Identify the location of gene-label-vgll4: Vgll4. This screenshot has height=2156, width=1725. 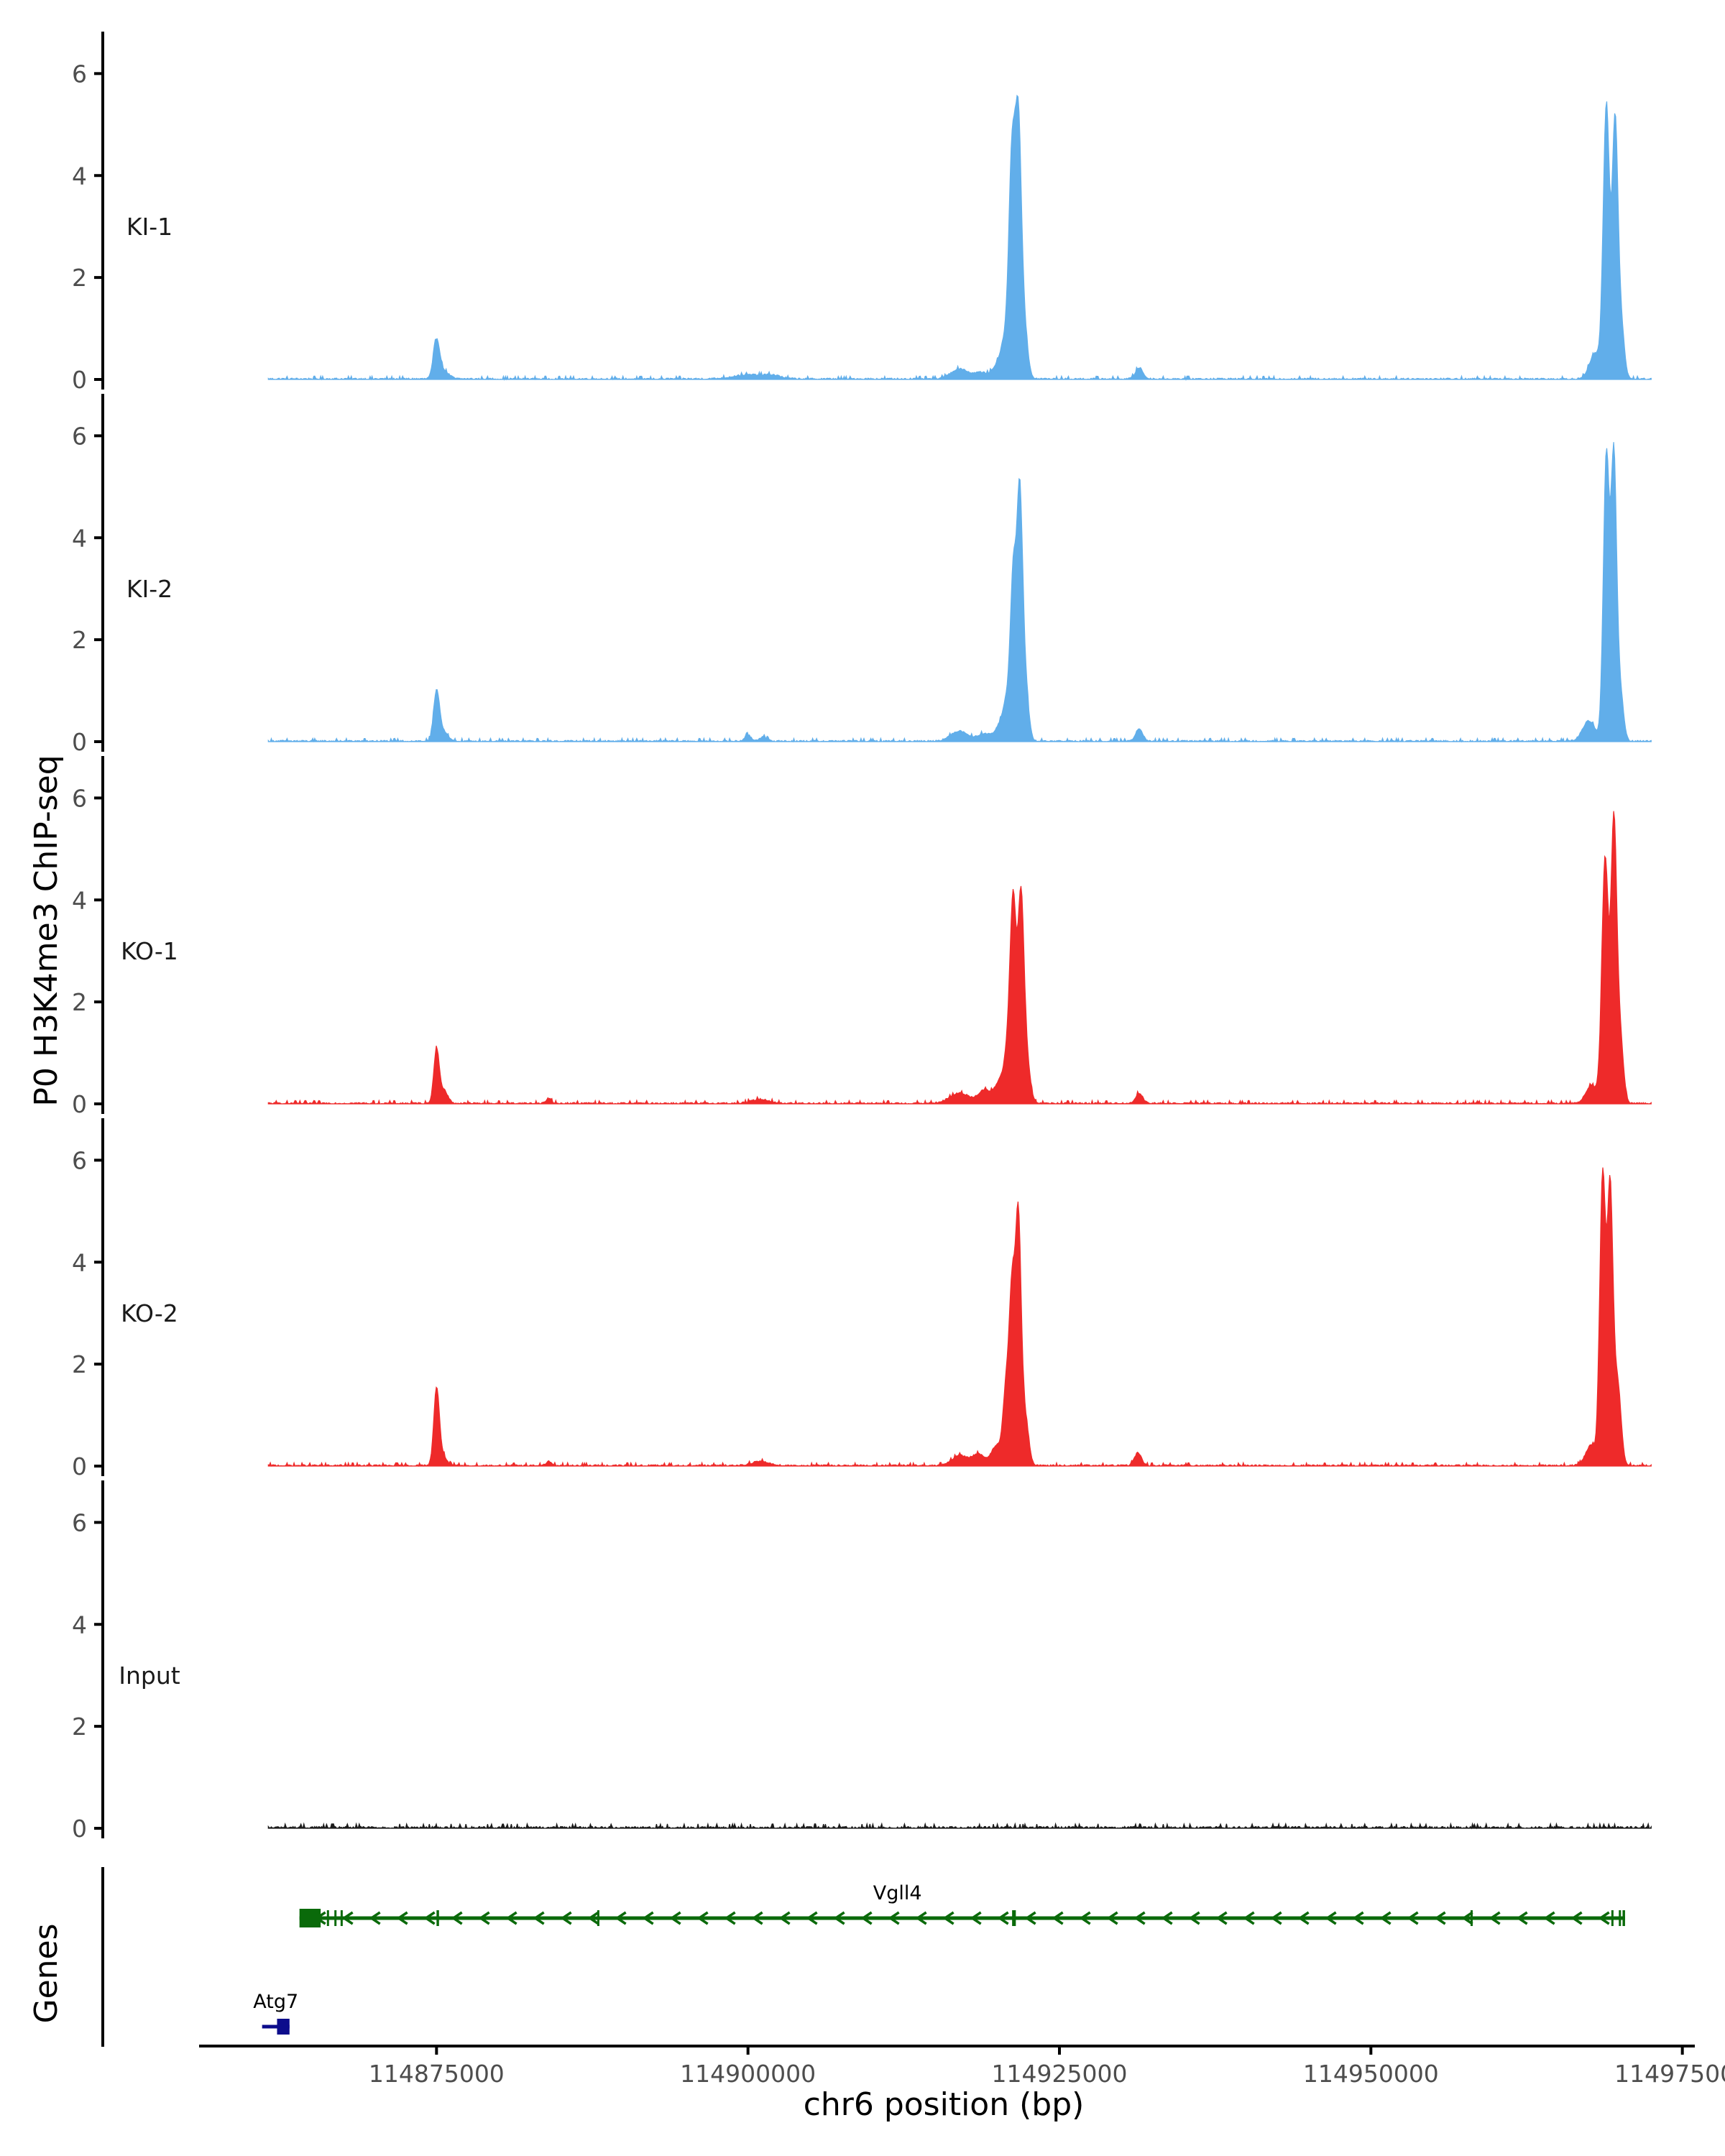
(897, 1893).